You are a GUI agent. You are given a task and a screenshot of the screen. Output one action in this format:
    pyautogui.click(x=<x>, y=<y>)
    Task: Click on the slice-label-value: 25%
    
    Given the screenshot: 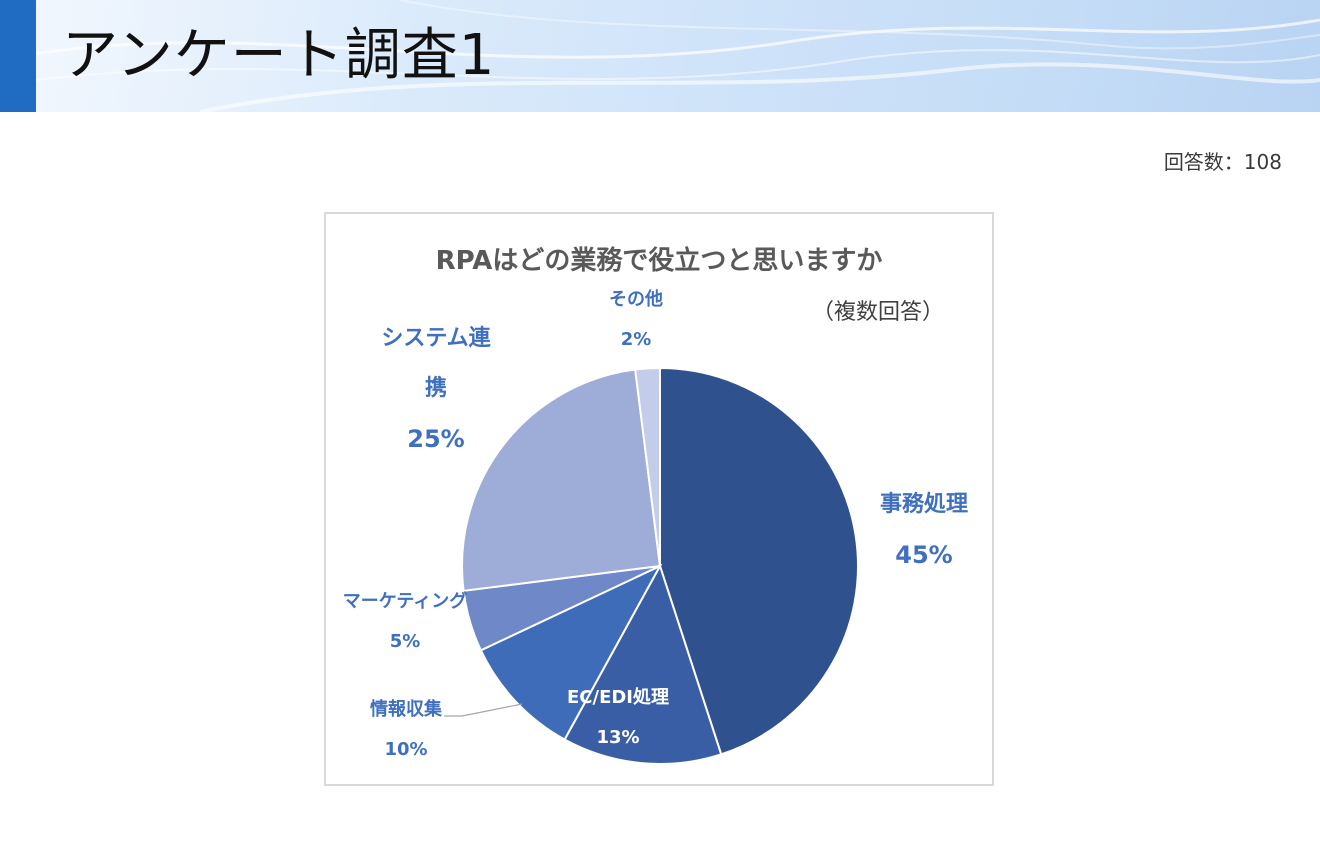 What is the action you would take?
    pyautogui.click(x=436, y=439)
    